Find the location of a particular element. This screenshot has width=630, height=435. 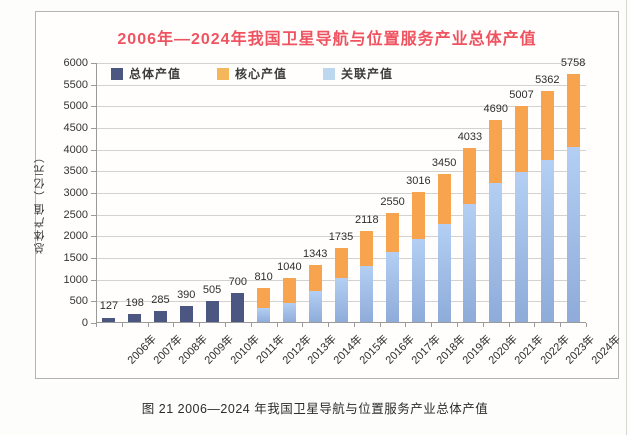

bar-associated-2021年 is located at coordinates (496, 252).